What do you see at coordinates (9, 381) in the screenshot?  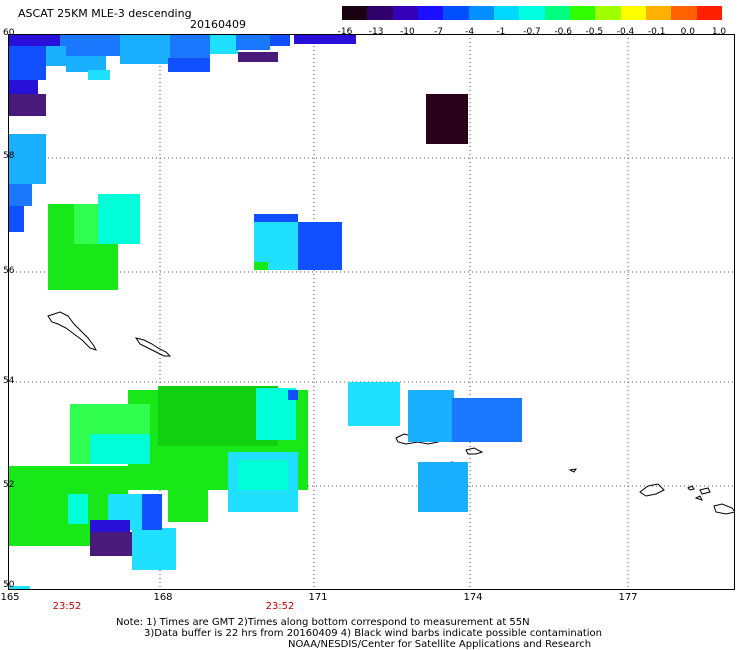 I see `lat-label-54: 54` at bounding box center [9, 381].